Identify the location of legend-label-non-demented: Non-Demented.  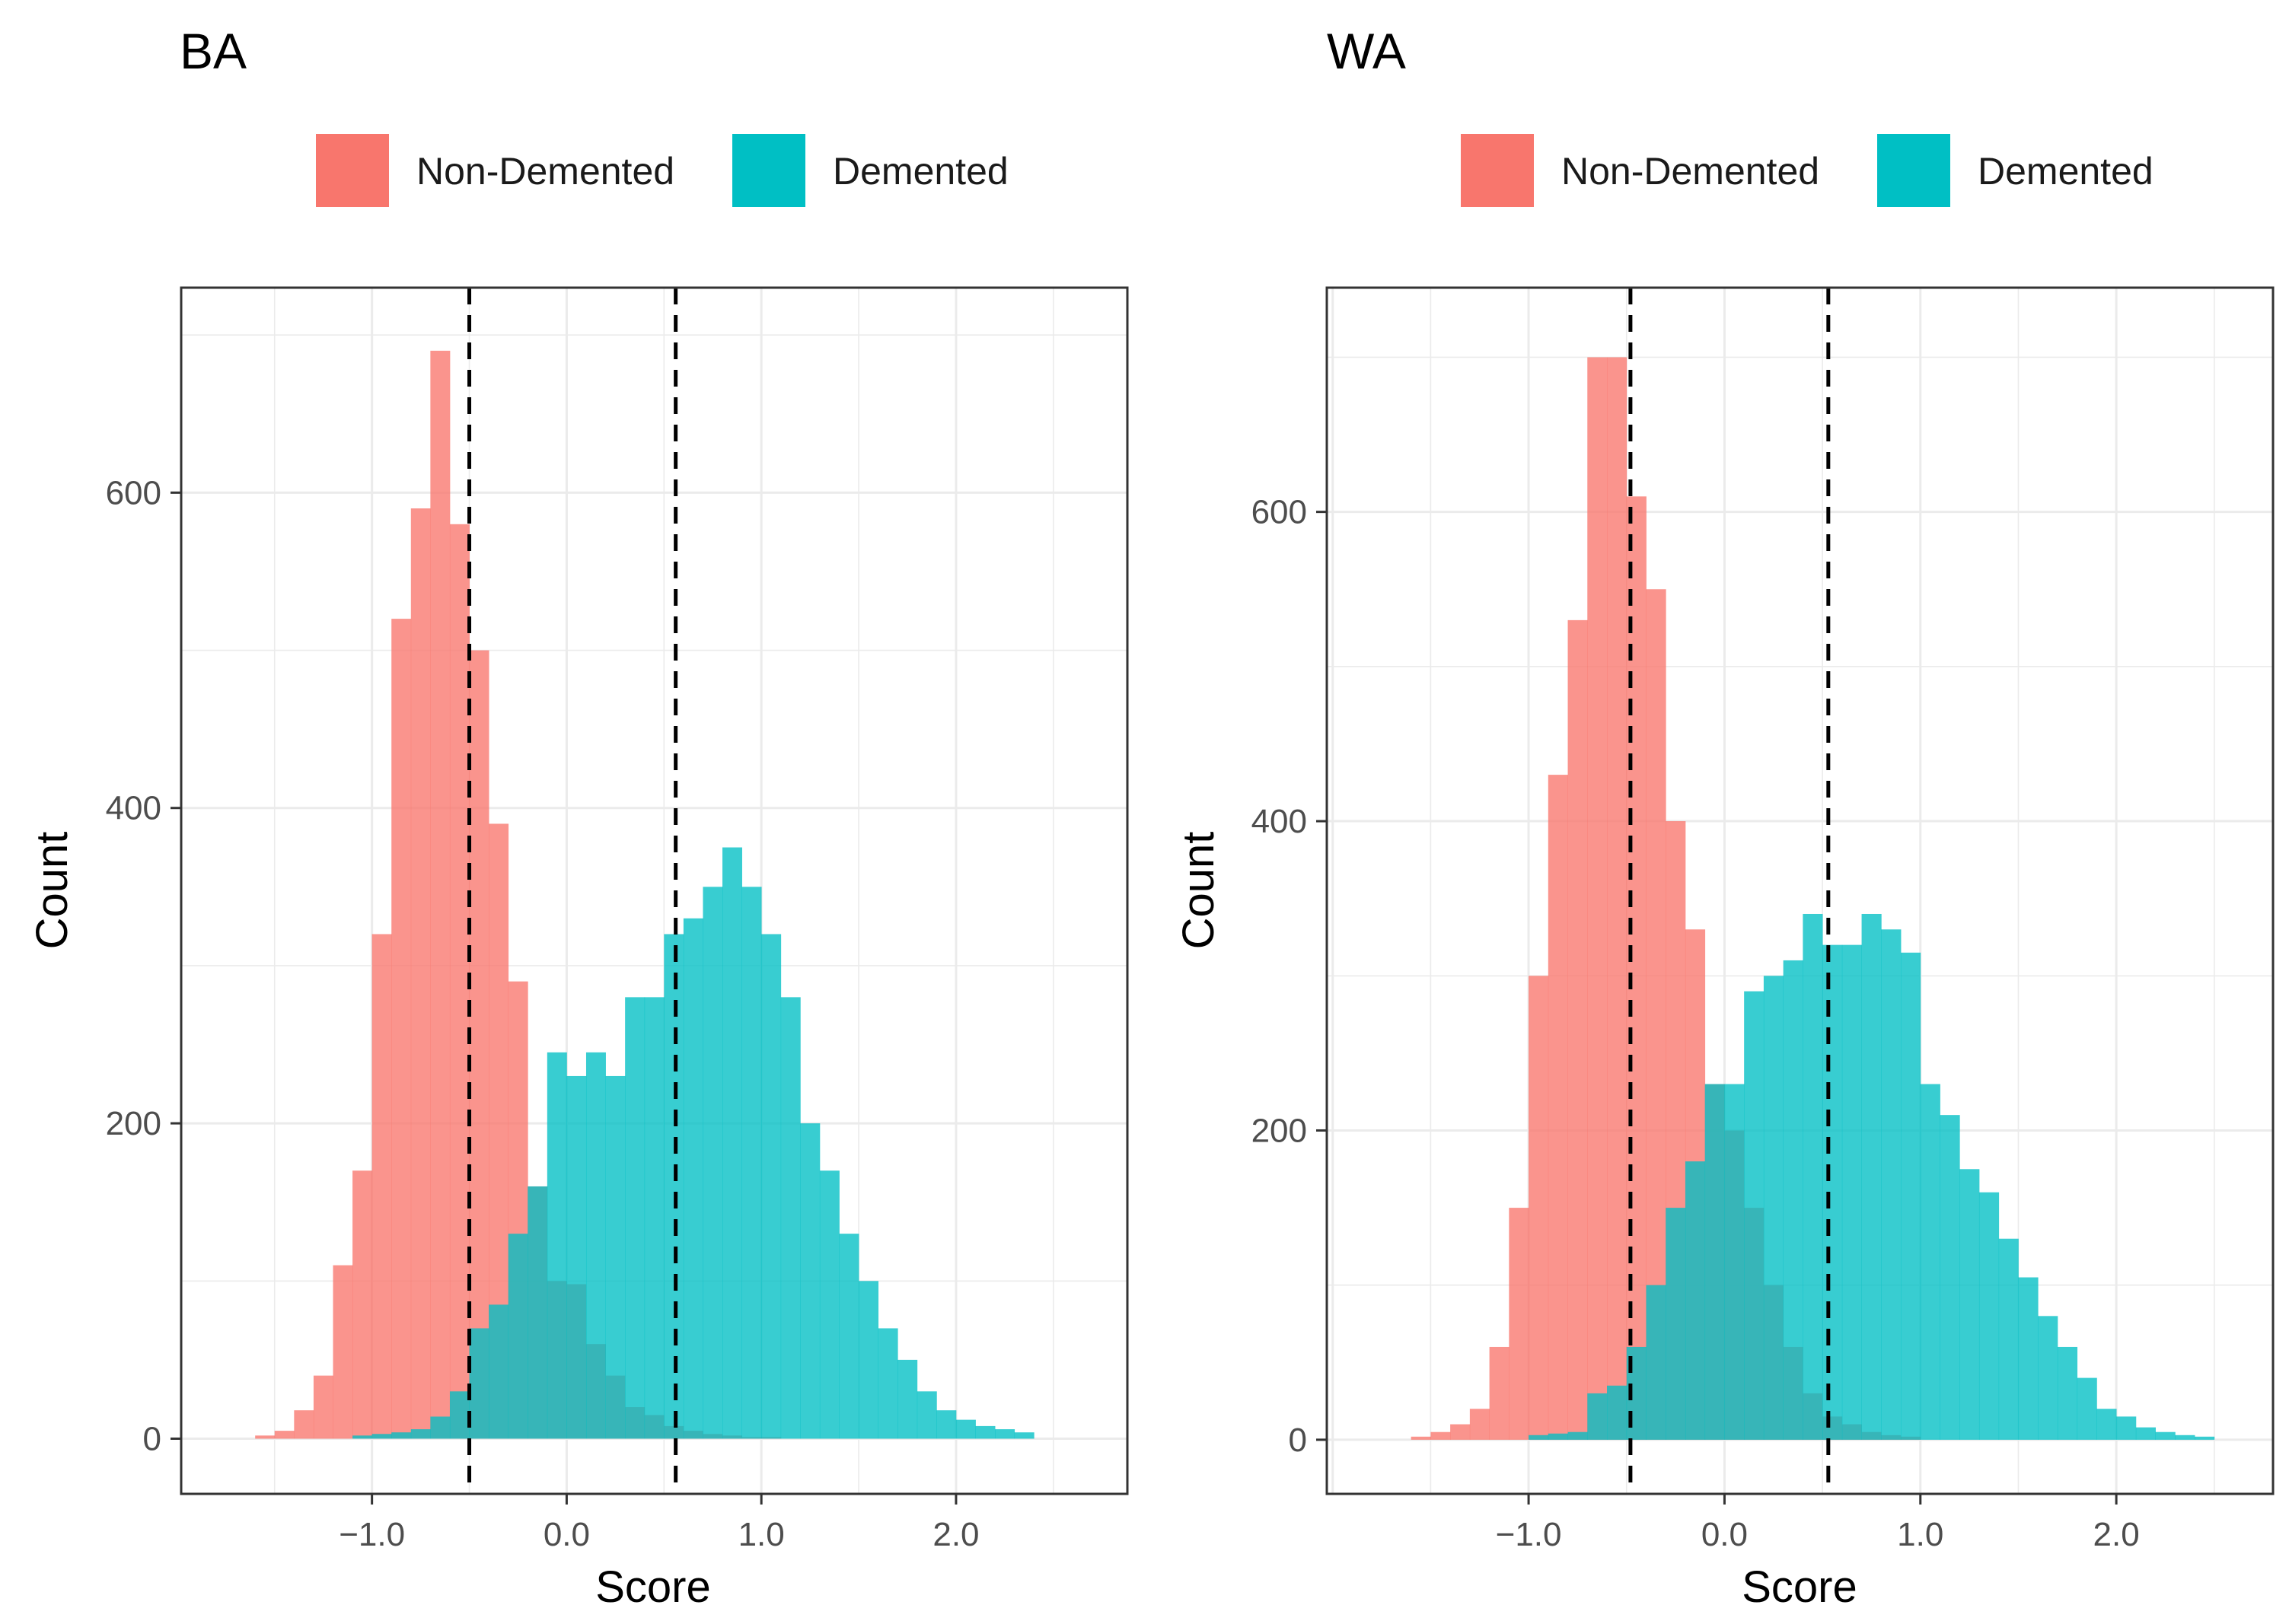
(1690, 171).